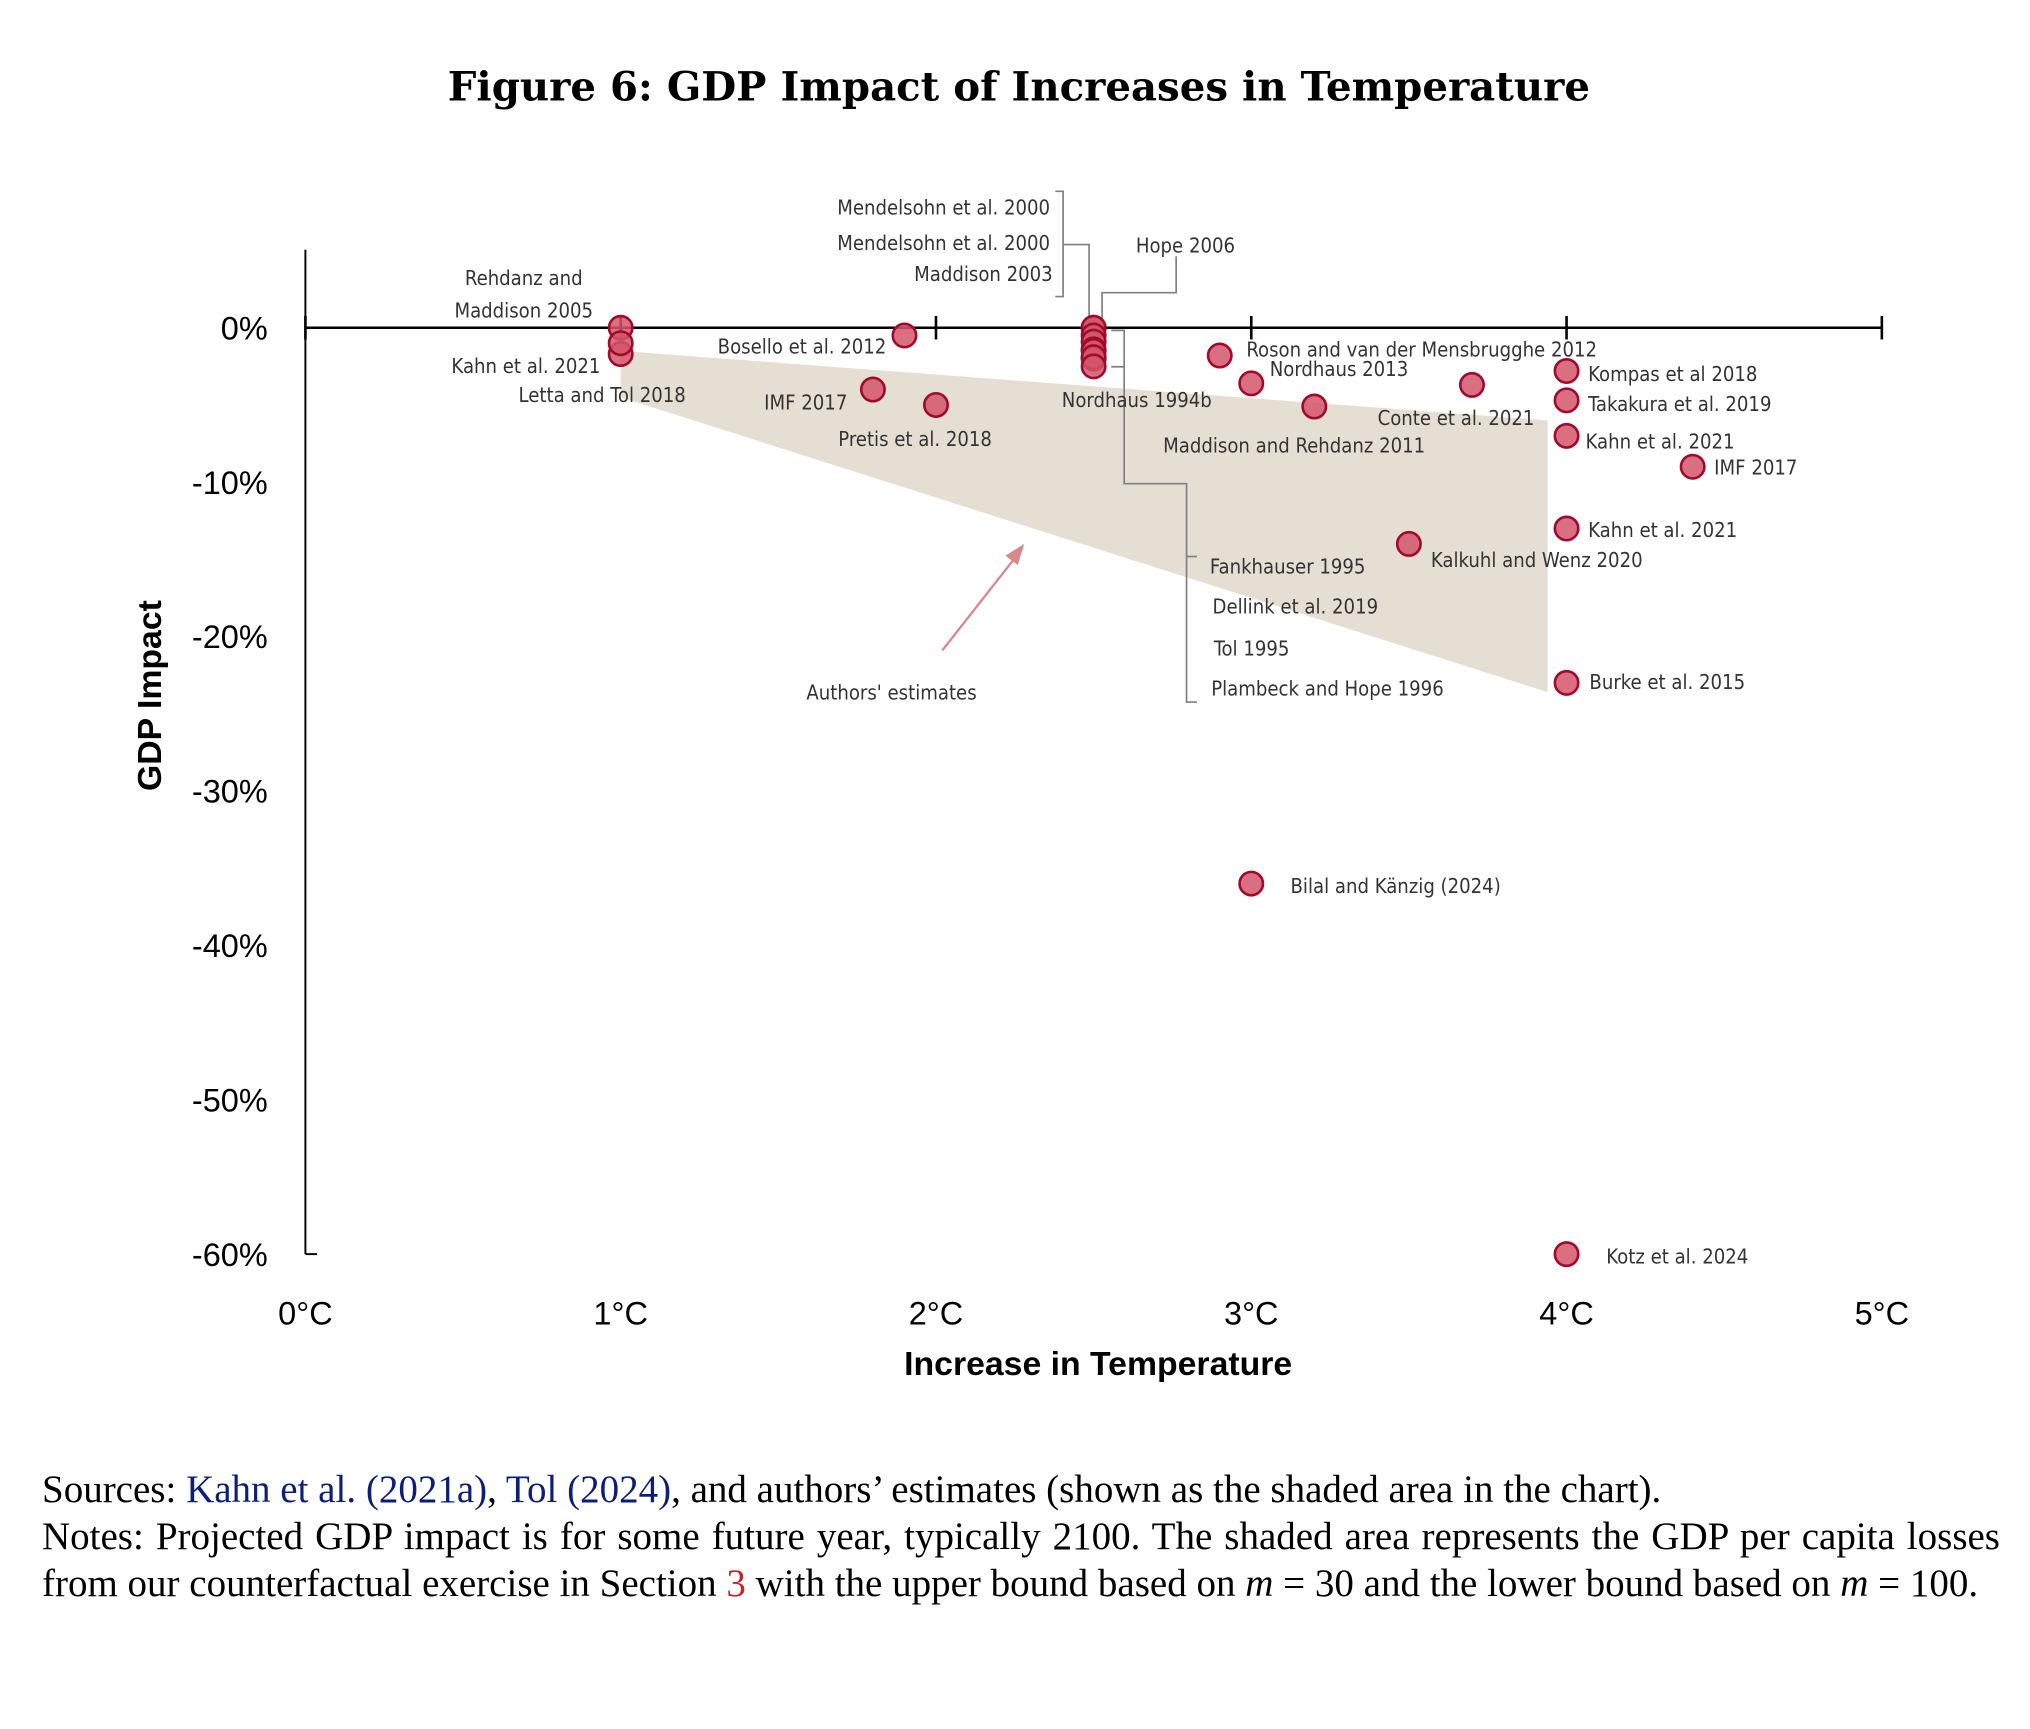  I want to click on x-tick-label: 1°C, so click(620, 1314).